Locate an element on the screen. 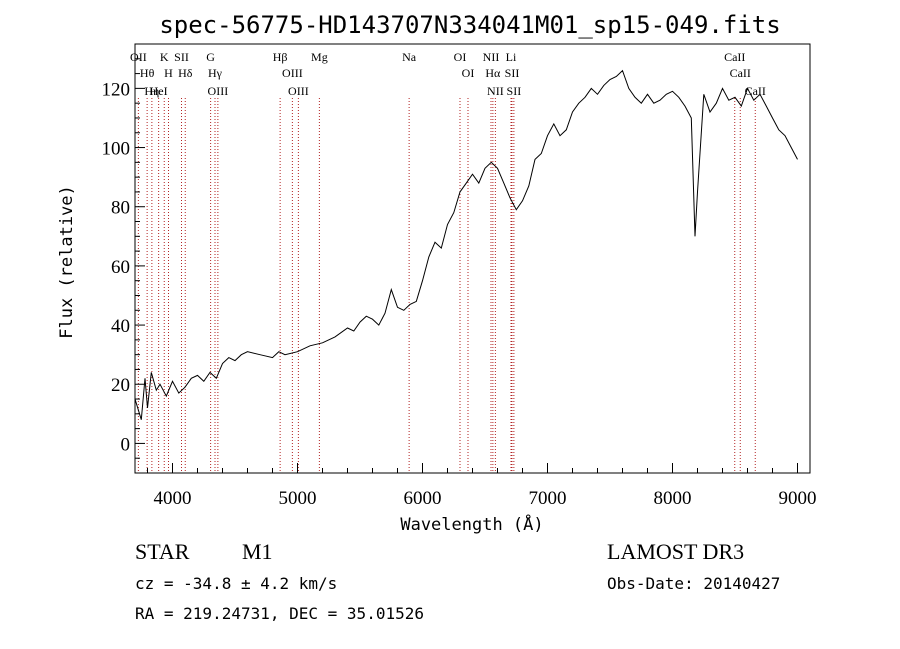 This screenshot has height=649, width=900. survey-name: LAMOST DR3 is located at coordinates (675, 551).